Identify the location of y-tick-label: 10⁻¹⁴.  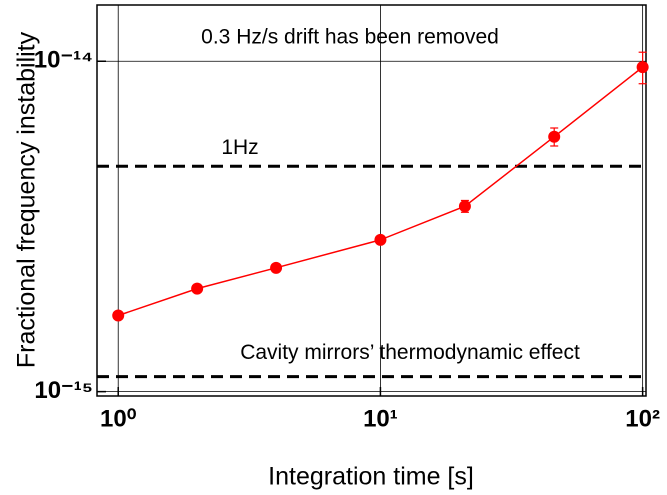
(63, 60).